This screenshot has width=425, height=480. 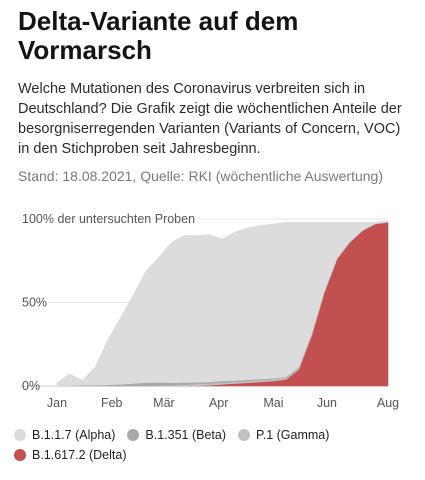 I want to click on legend-label-delta: B.1.617.2 (Delta), so click(x=79, y=454).